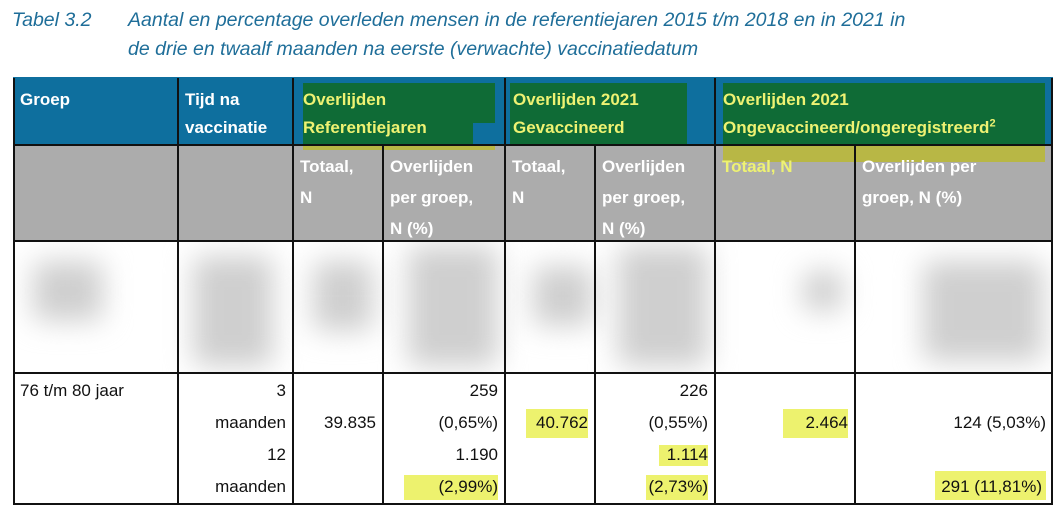 This screenshot has height=505, width=1062. Describe the element at coordinates (919, 166) in the screenshot. I see `sub-unvac-pct-1: Overlijden per` at that location.